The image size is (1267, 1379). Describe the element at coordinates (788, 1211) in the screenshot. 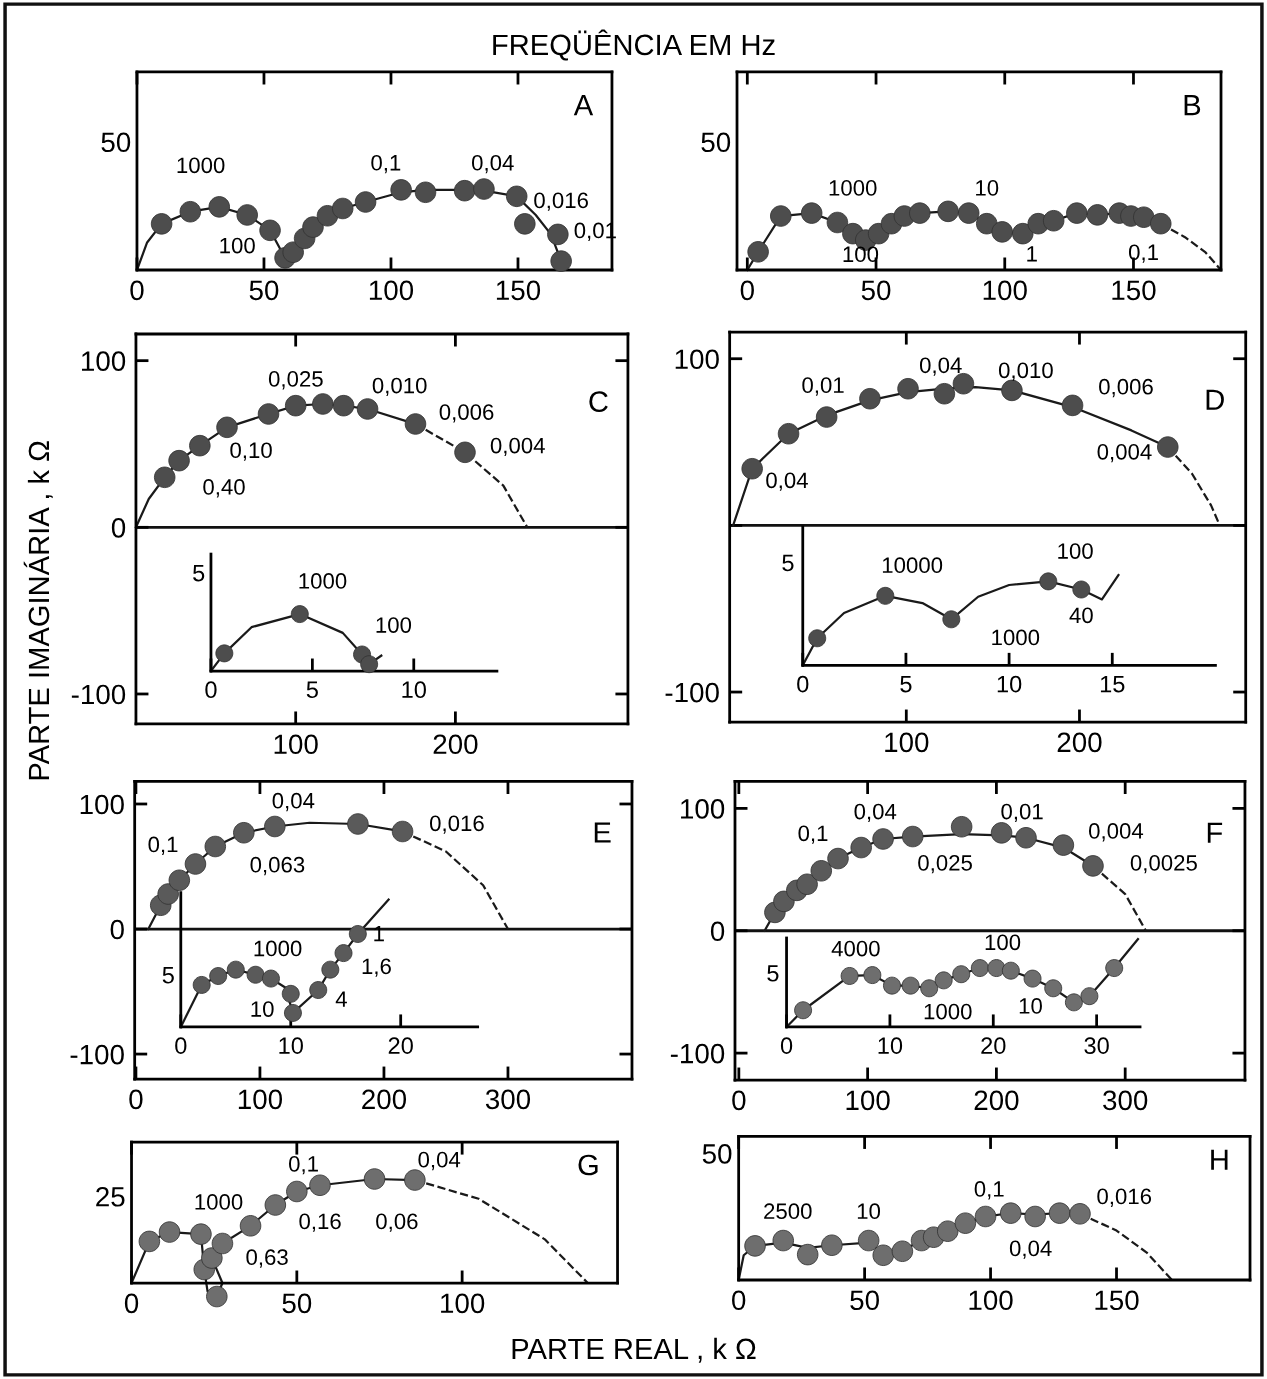

I see `annotation: 2500` at that location.